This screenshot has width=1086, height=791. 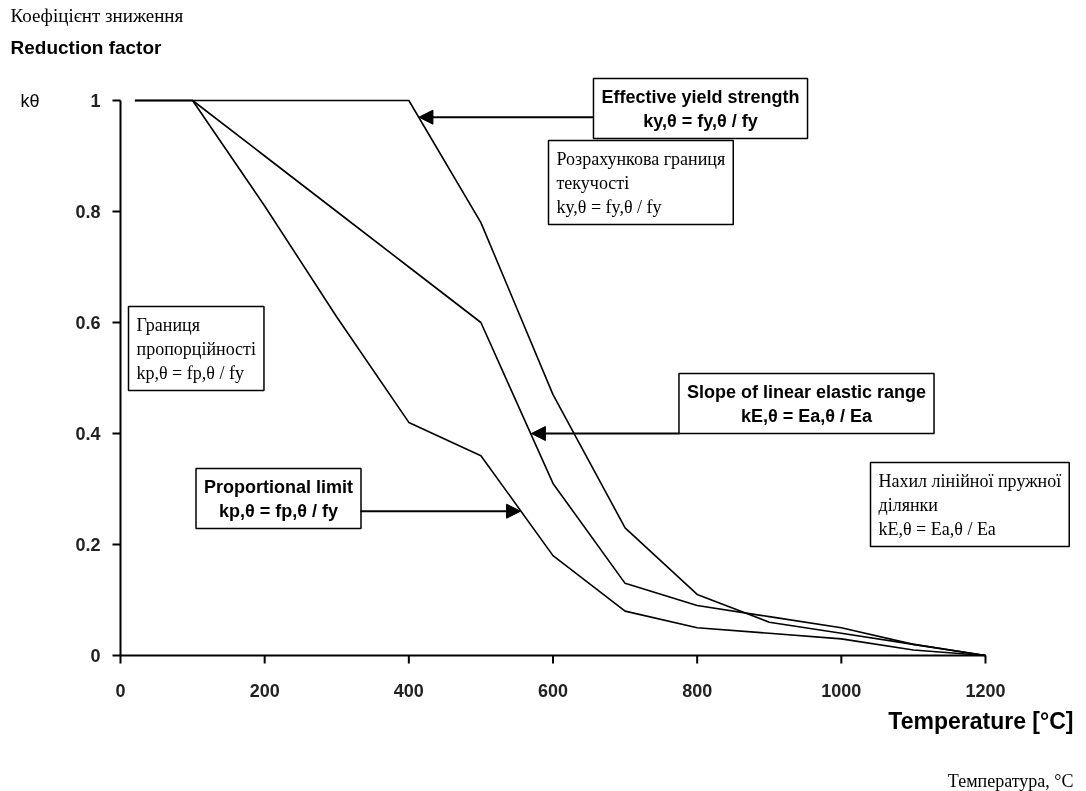 I want to click on annotation: Нахил лінійної пружної ділянки kE,θ = Ea,θ / Ea, so click(x=970, y=504).